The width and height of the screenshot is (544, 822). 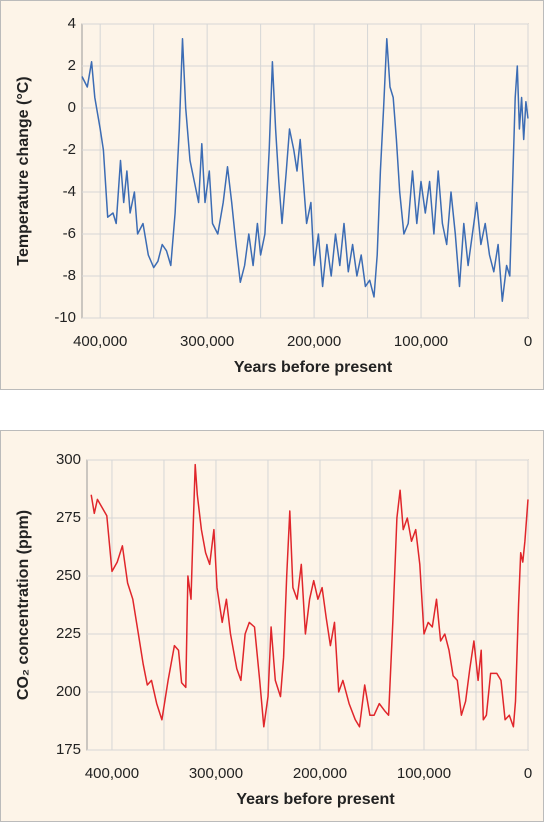 What do you see at coordinates (23, 605) in the screenshot?
I see `y-axis-label: CO₂ concentration (ppm)` at bounding box center [23, 605].